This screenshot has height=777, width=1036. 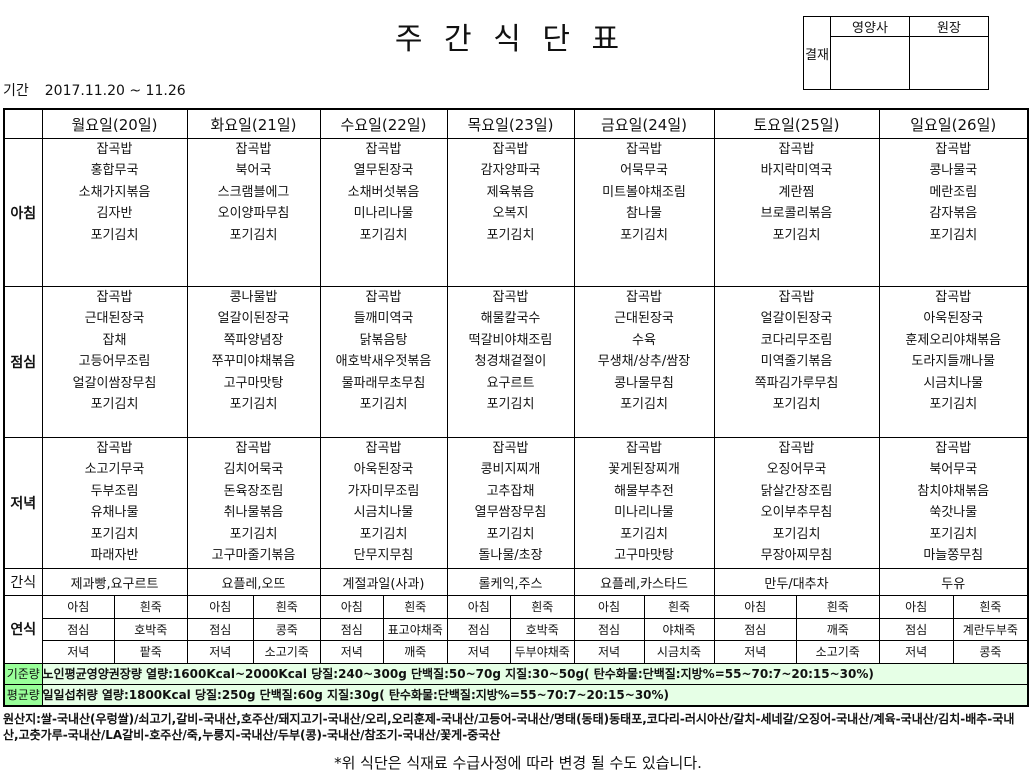 I want to click on menu-item: 쪽파양념장, so click(x=253, y=340).